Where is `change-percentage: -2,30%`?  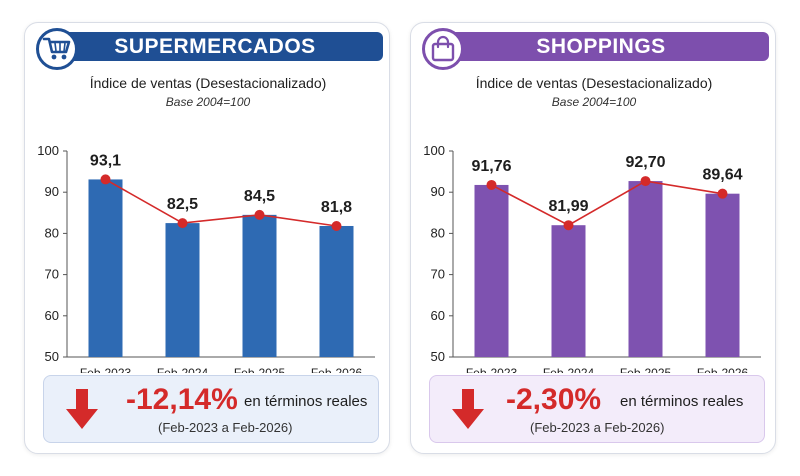
change-percentage: -2,30% is located at coordinates (554, 399).